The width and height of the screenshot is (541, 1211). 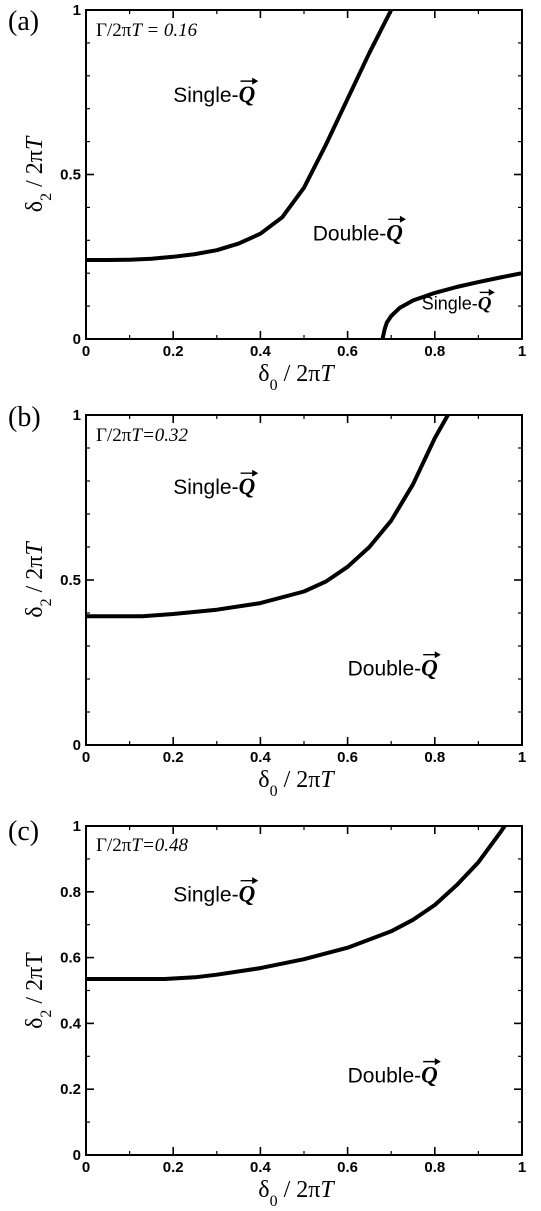 What do you see at coordinates (70, 1089) in the screenshot?
I see `y-tick-label: 0.2` at bounding box center [70, 1089].